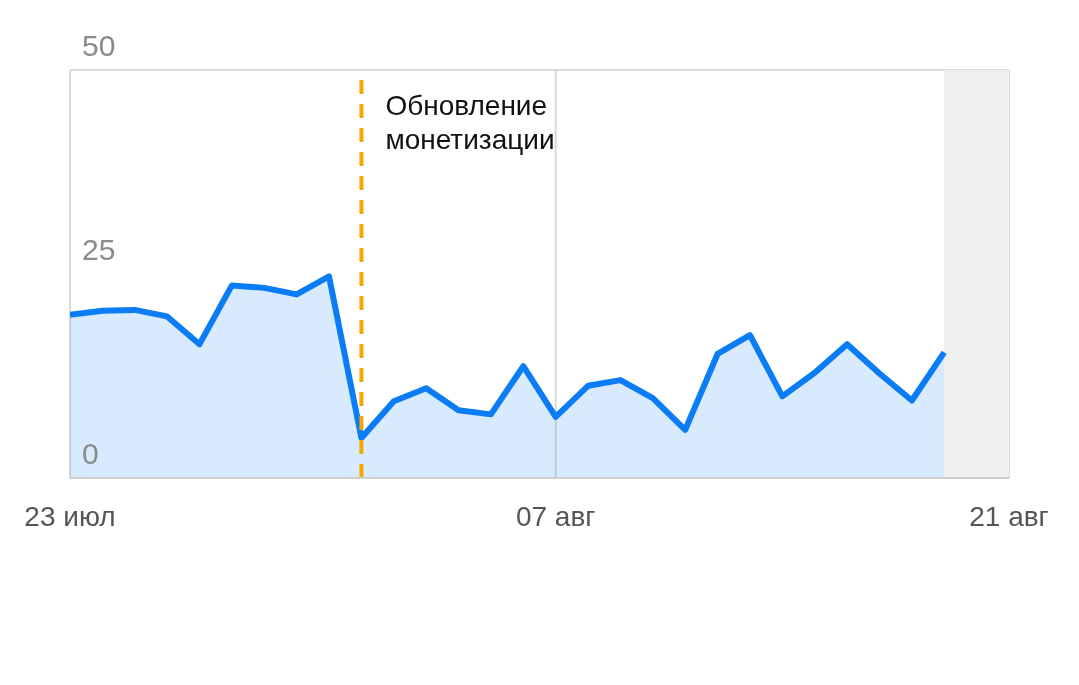 The height and width of the screenshot is (685, 1079). Describe the element at coordinates (99, 45) in the screenshot. I see `y-tick-label: 50` at that location.